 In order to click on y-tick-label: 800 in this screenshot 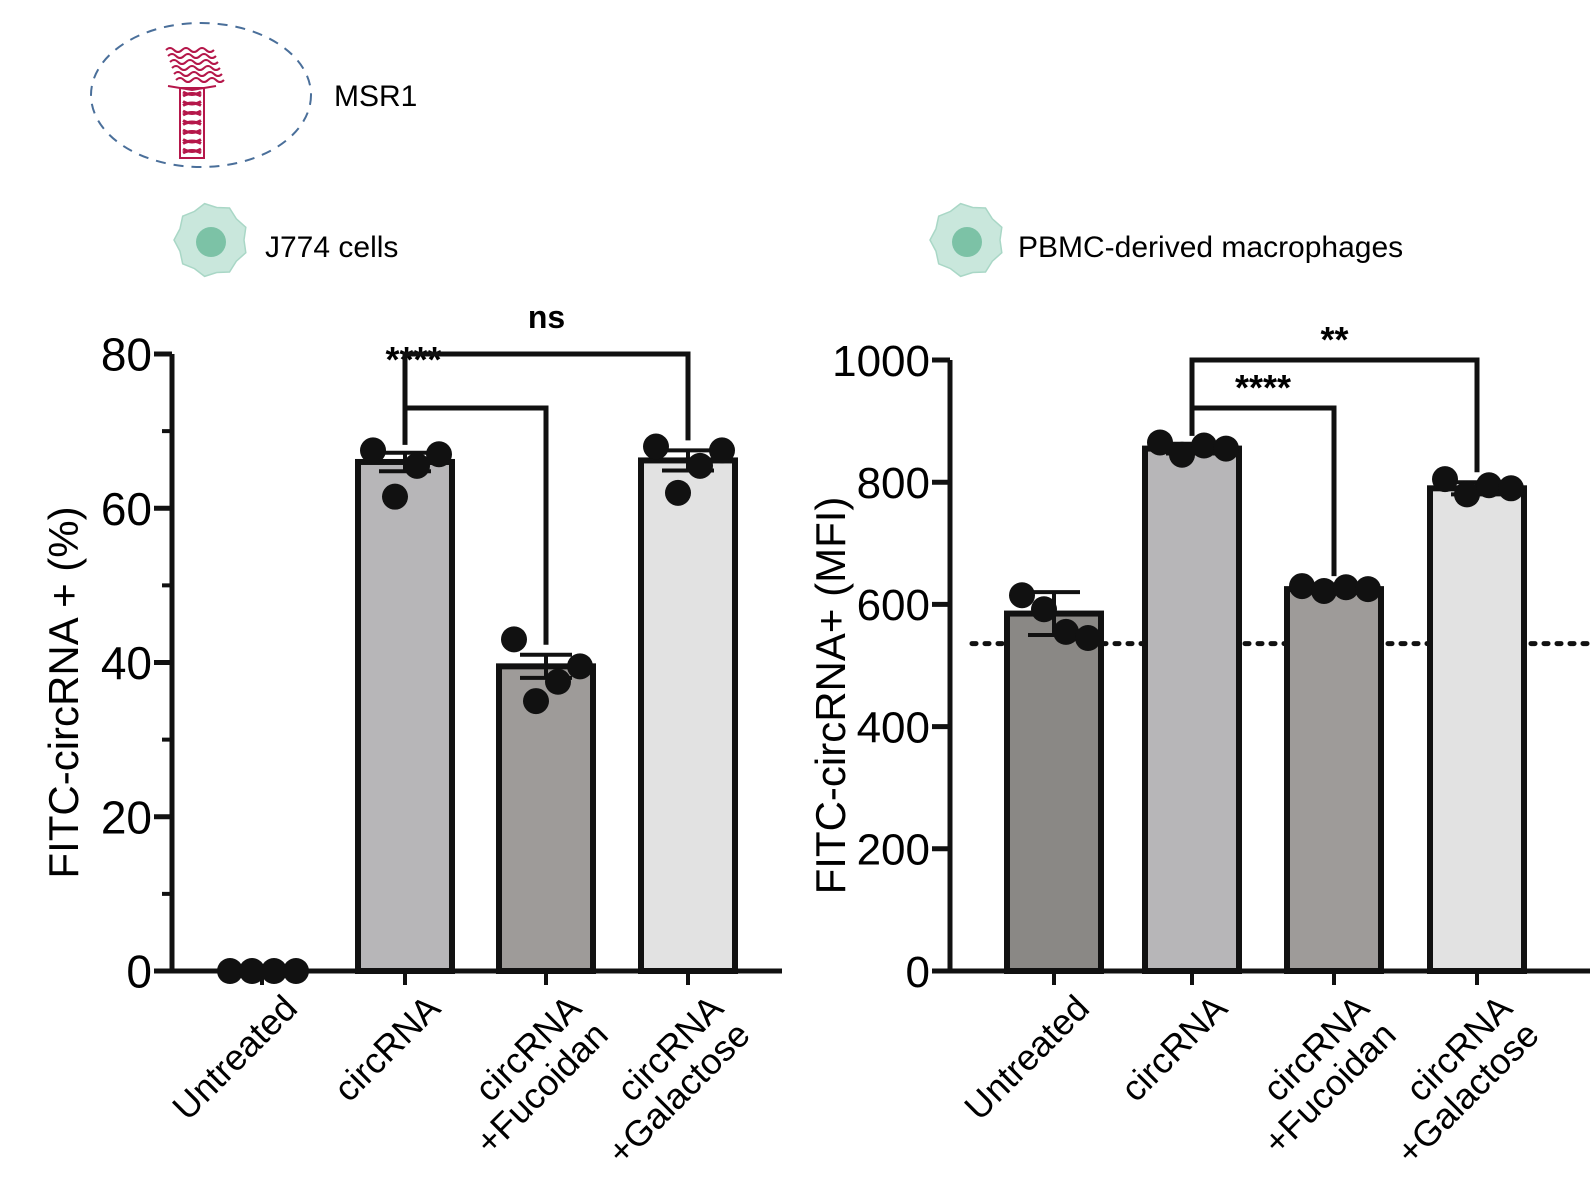, I will do `click(893, 483)`.